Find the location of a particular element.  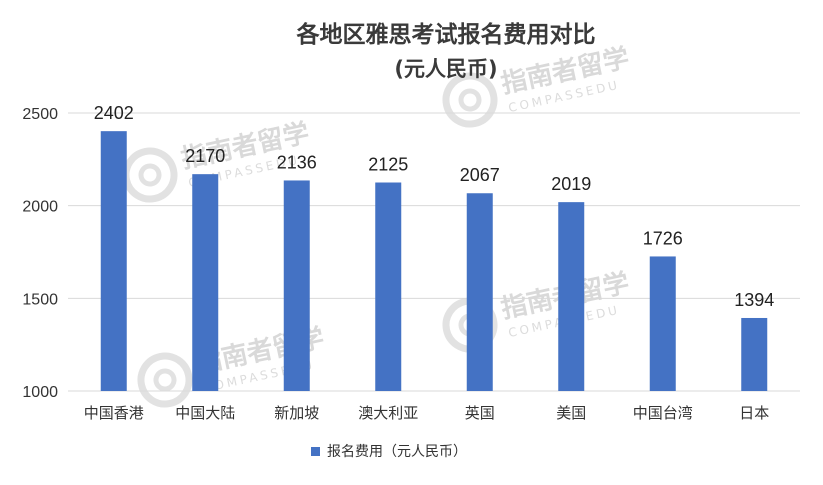

data-label: 2067 is located at coordinates (480, 175).